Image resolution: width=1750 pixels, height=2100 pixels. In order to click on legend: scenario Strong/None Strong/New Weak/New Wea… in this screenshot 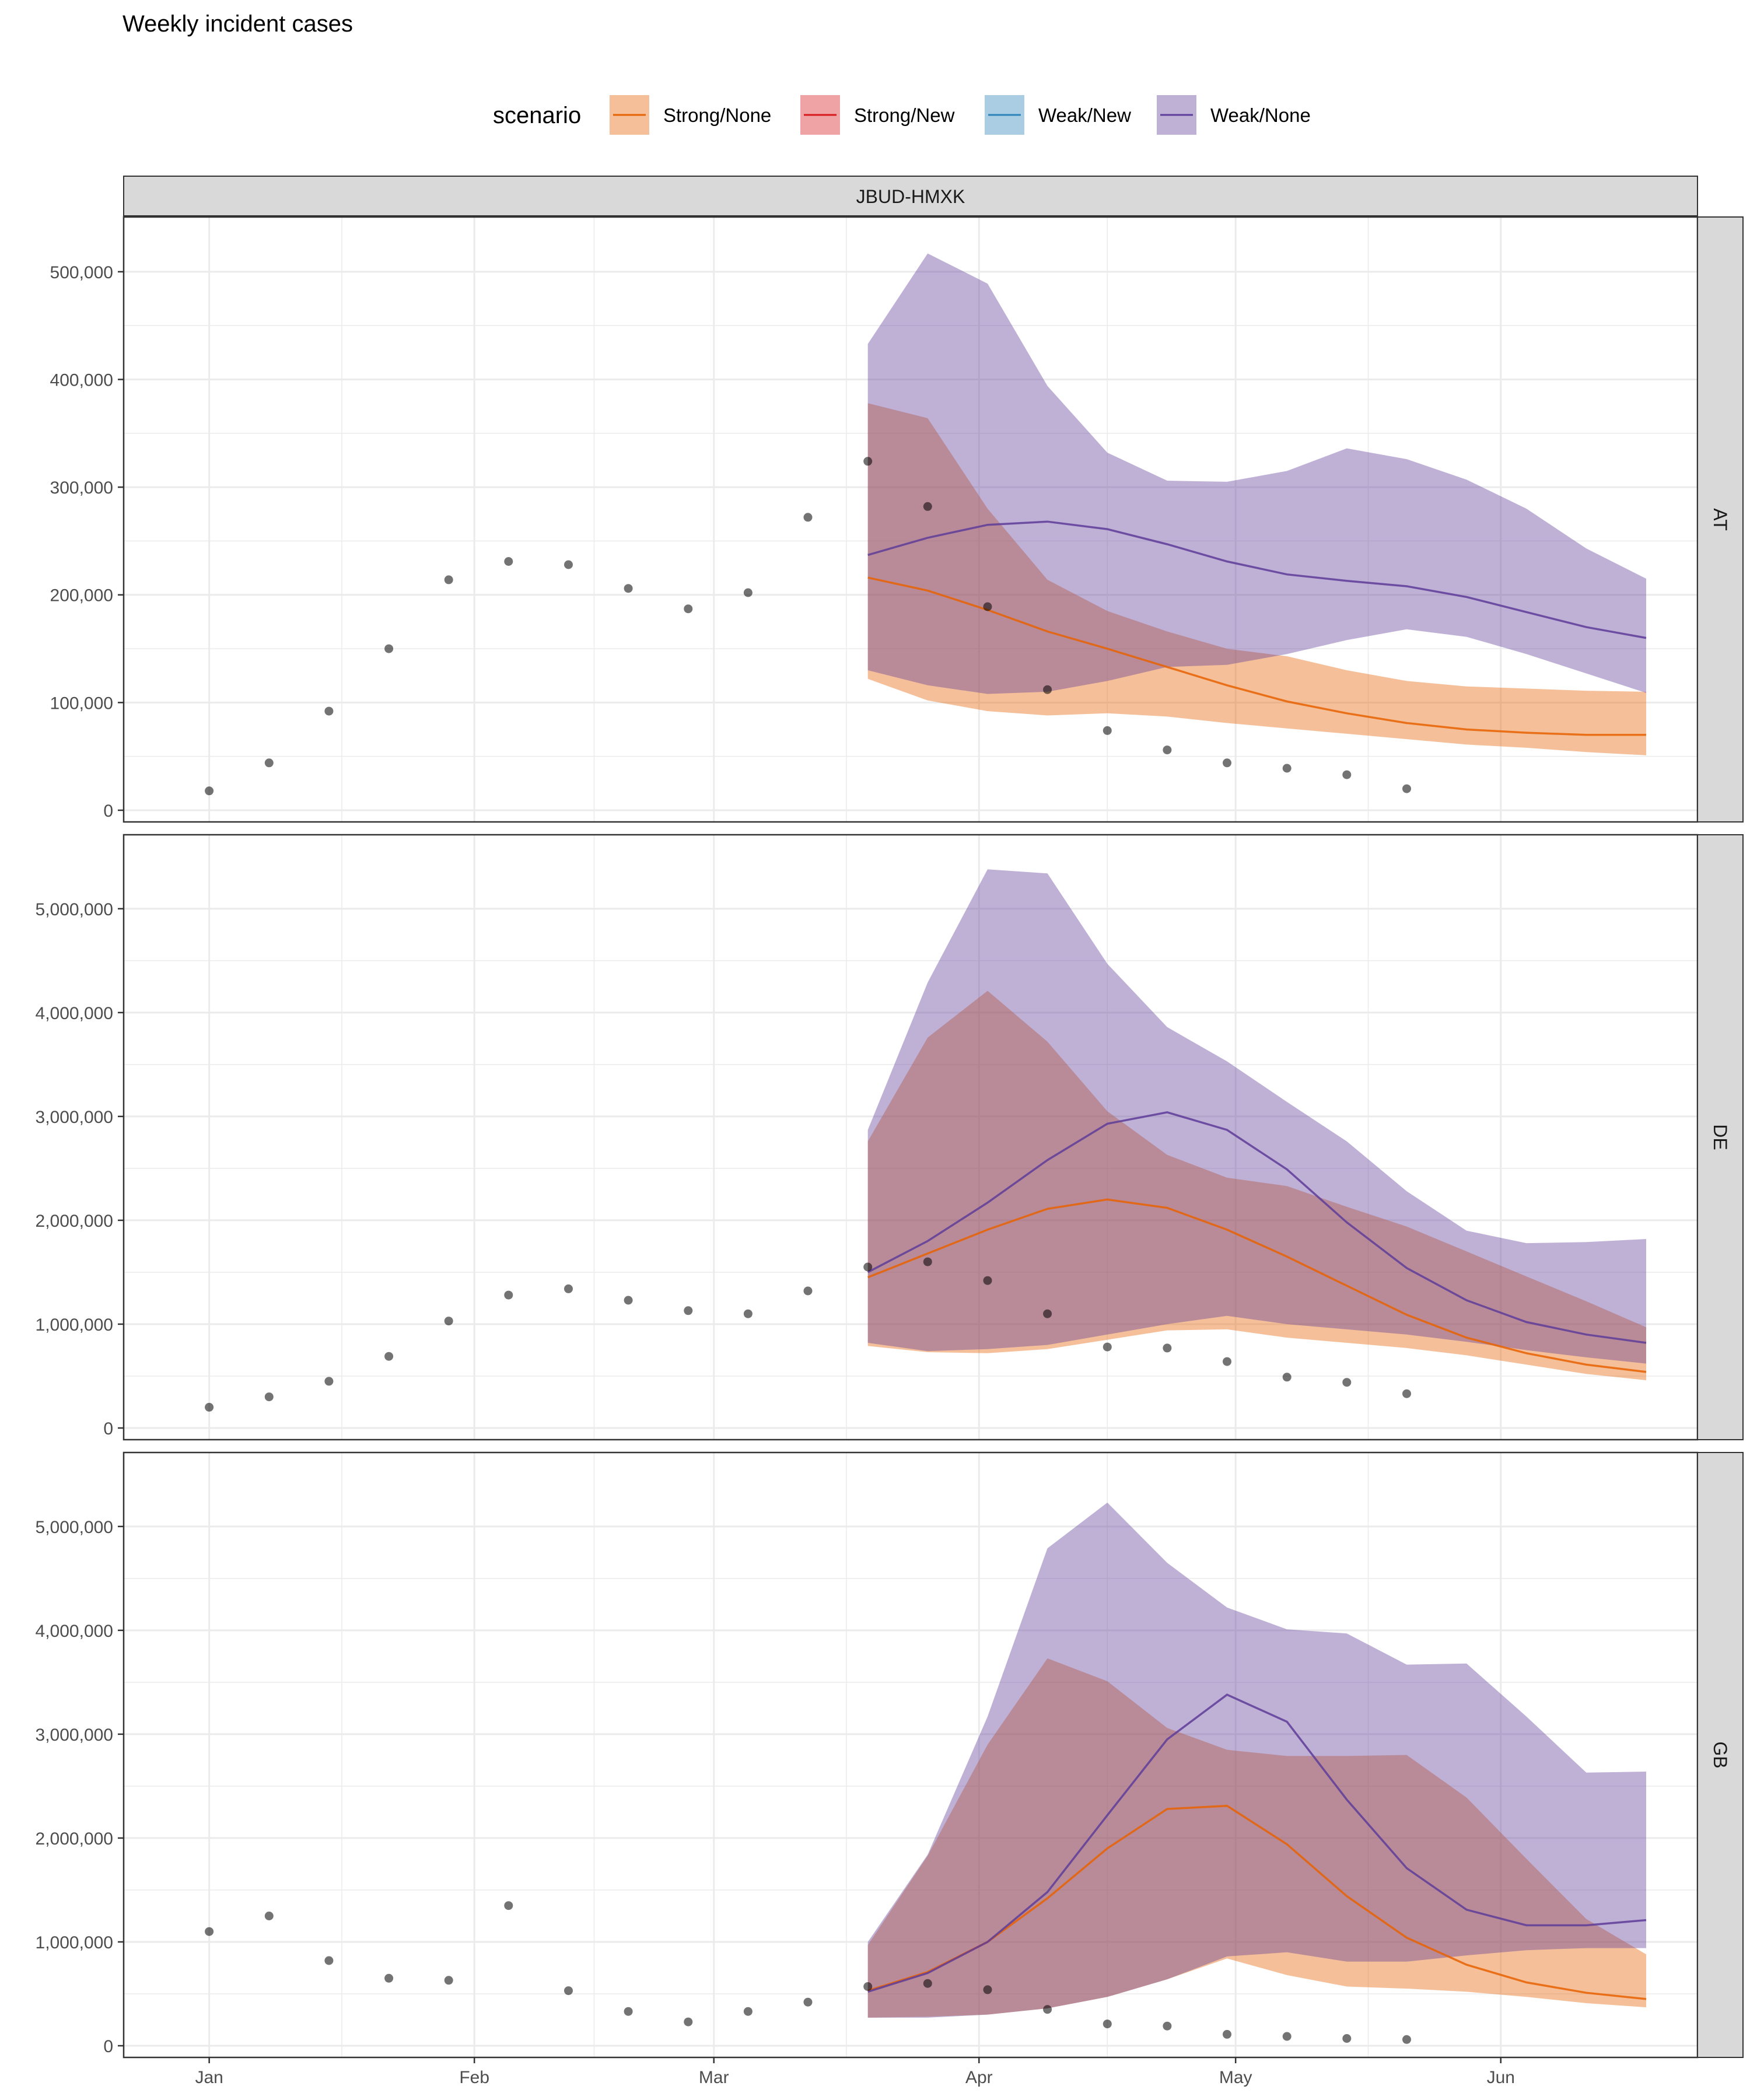, I will do `click(902, 115)`.